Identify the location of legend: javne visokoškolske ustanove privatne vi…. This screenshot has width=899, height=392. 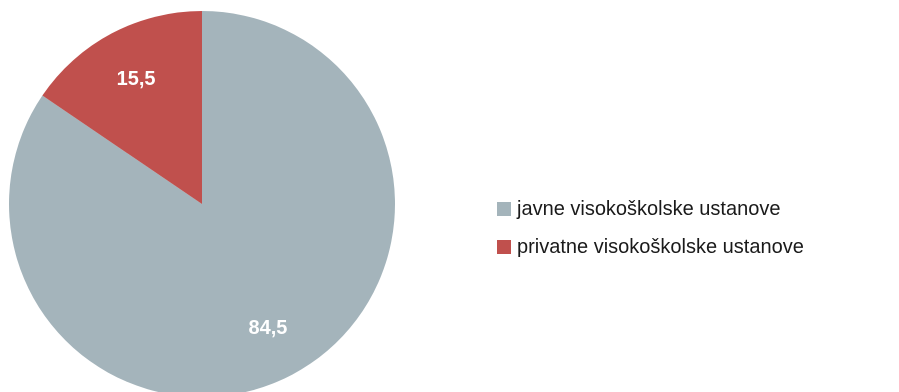
(650, 228).